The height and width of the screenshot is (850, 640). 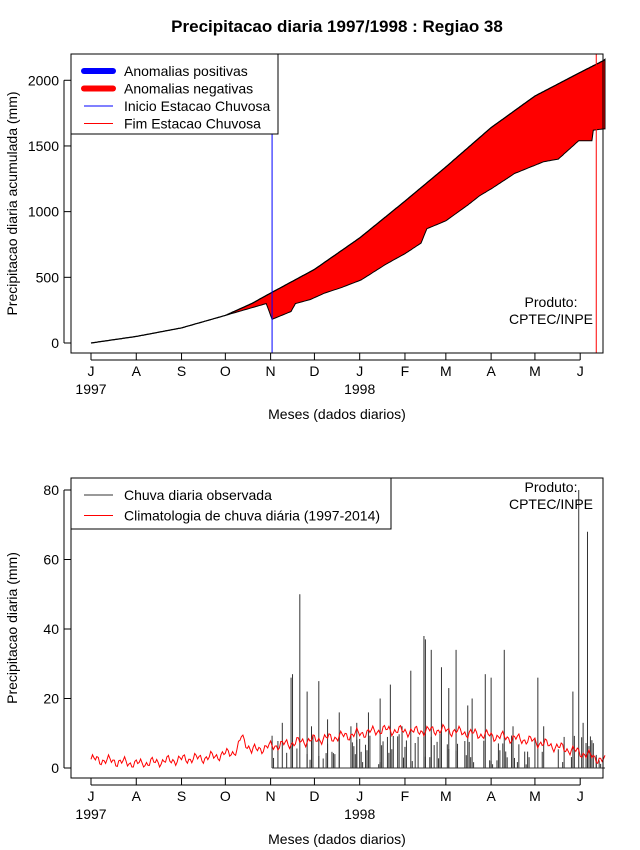 What do you see at coordinates (51, 629) in the screenshot?
I see `y-tick-label: 40` at bounding box center [51, 629].